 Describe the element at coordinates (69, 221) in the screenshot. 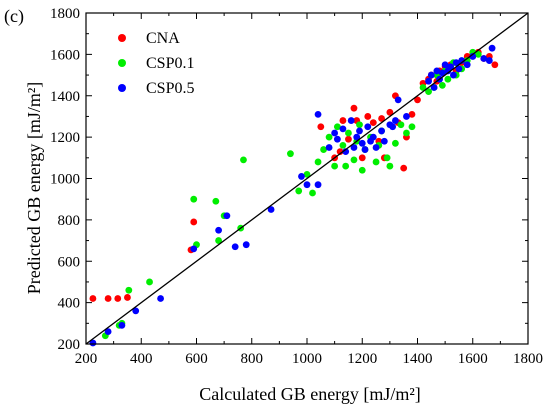

I see `y-tick-label: 800` at that location.